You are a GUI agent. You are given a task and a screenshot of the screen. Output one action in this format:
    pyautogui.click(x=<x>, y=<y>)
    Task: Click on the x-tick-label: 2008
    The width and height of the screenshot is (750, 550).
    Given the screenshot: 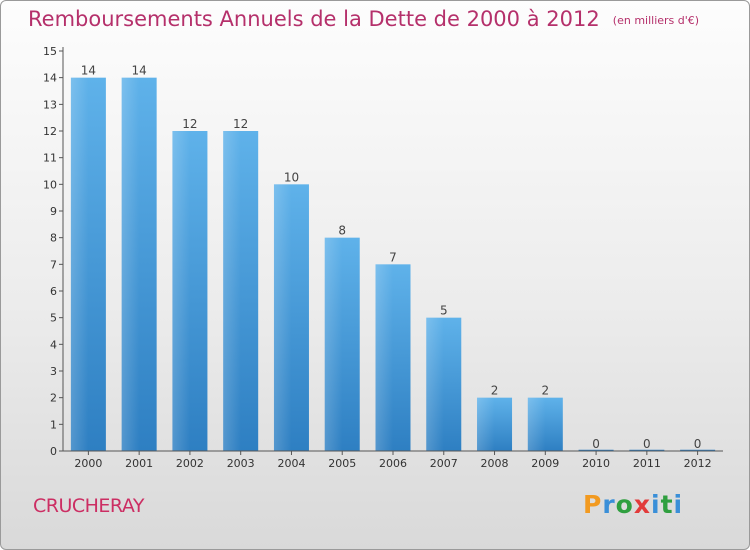 What is the action you would take?
    pyautogui.click(x=495, y=463)
    